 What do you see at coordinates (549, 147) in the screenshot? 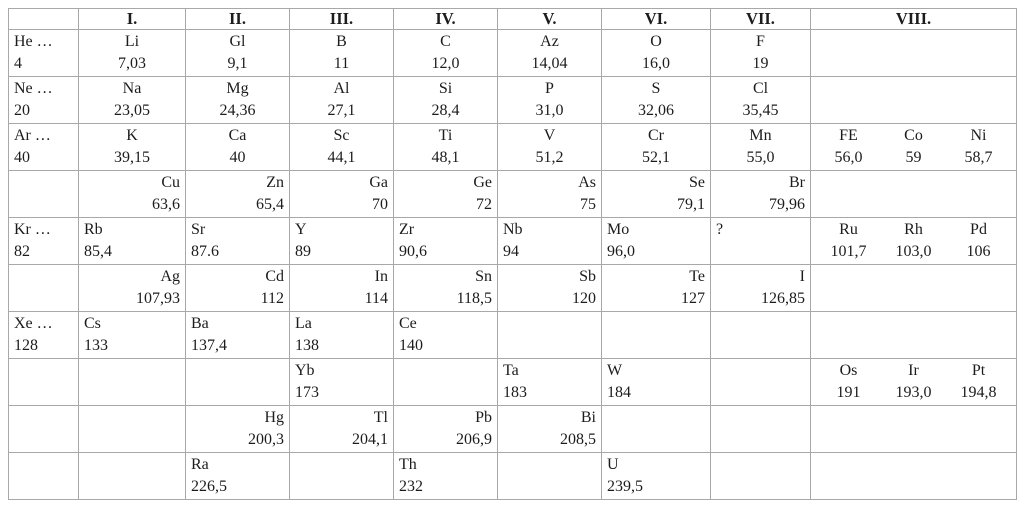
I see `element-cell-V: V 51,2` at bounding box center [549, 147].